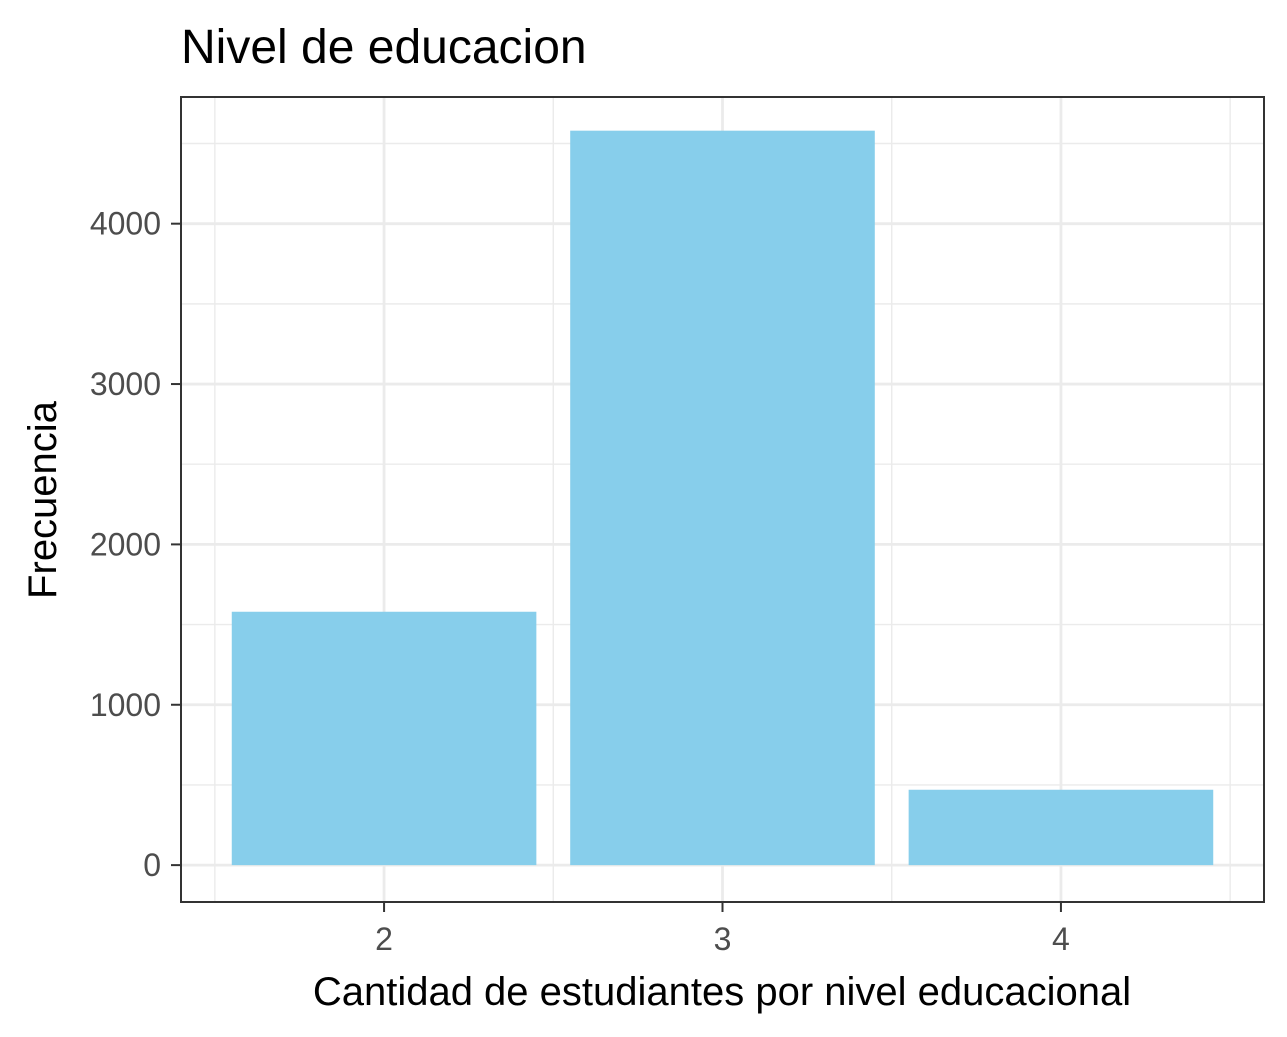 The height and width of the screenshot is (1037, 1287). Describe the element at coordinates (43, 499) in the screenshot. I see `y-axis-title: Frecuencia` at that location.